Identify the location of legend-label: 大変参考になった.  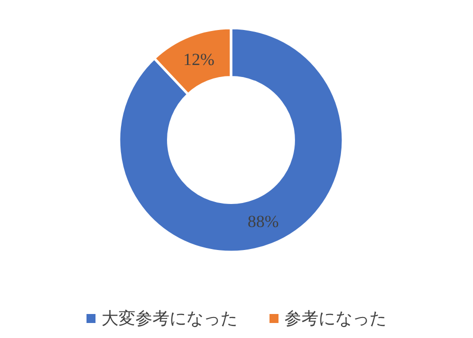
(170, 318).